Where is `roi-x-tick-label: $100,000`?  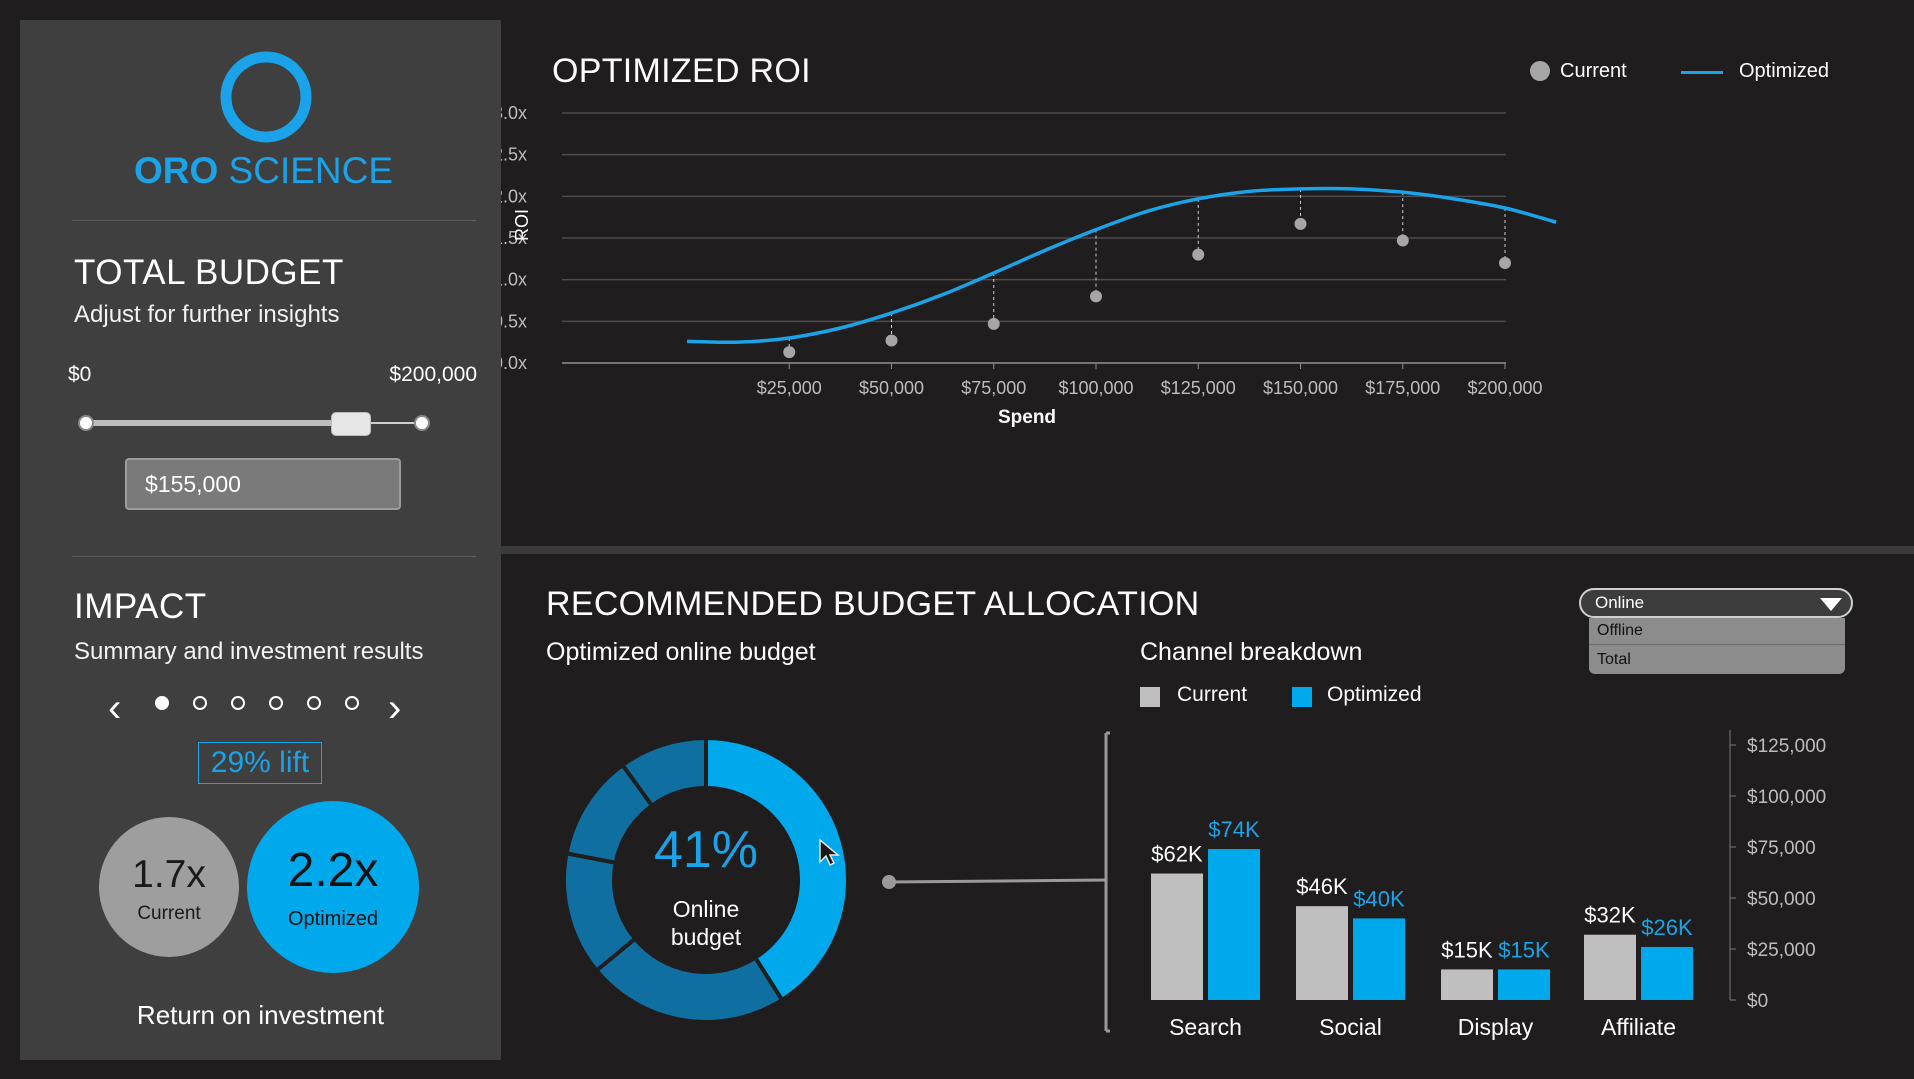 roi-x-tick-label: $100,000 is located at coordinates (1095, 388).